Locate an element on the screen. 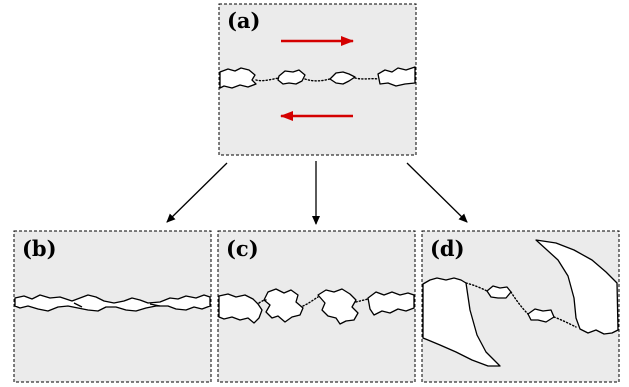 The image size is (629, 387). panel-a: (a) is located at coordinates (317, 79).